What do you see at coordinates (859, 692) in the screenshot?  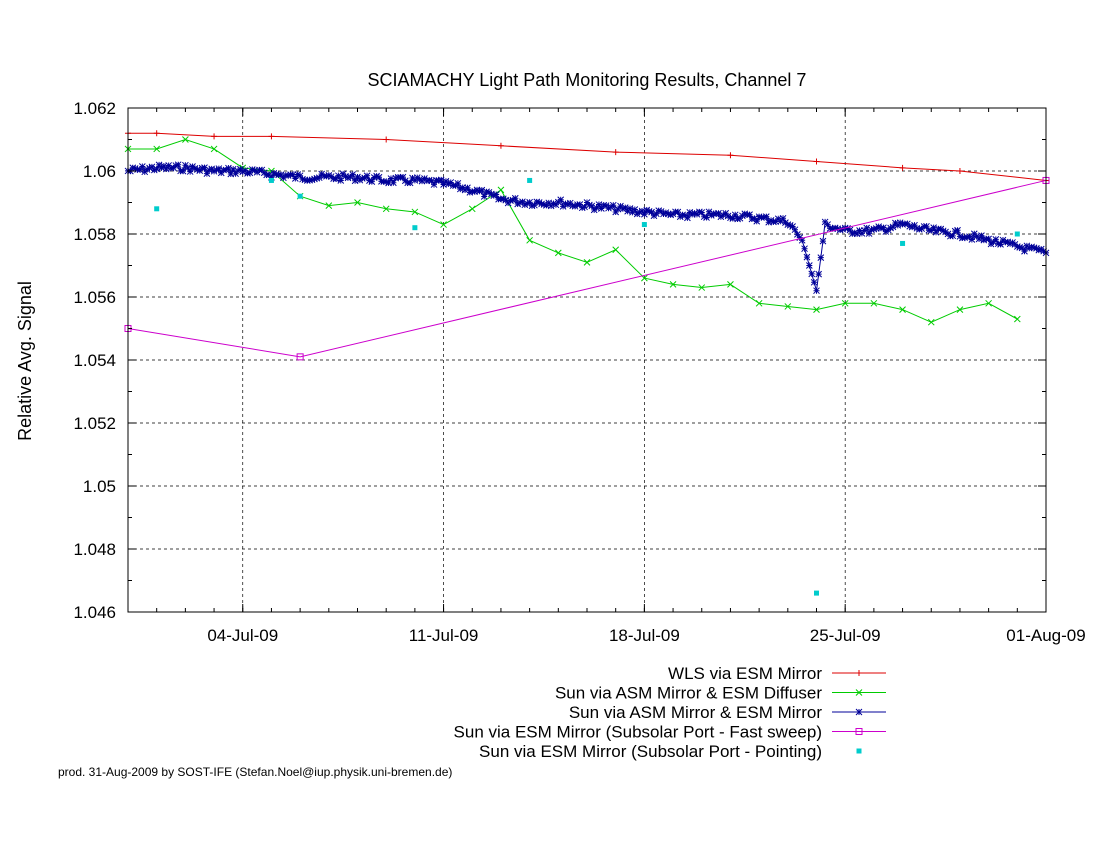 I see `legend-marker` at bounding box center [859, 692].